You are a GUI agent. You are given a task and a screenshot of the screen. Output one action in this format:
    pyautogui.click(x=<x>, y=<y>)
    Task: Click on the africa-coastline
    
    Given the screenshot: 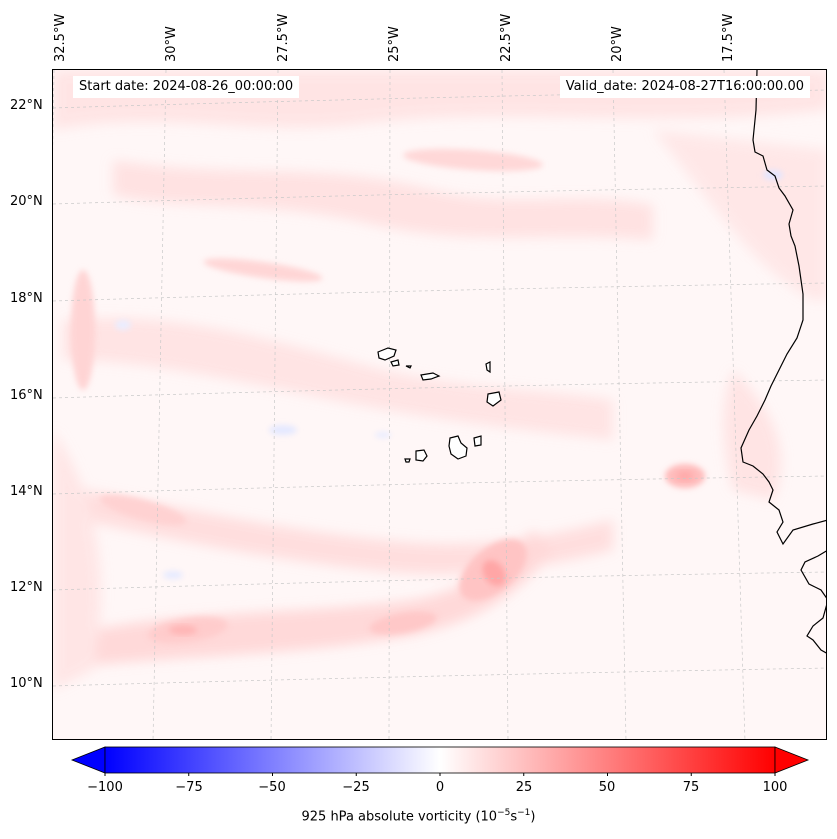 What is the action you would take?
    pyautogui.click(x=783, y=362)
    